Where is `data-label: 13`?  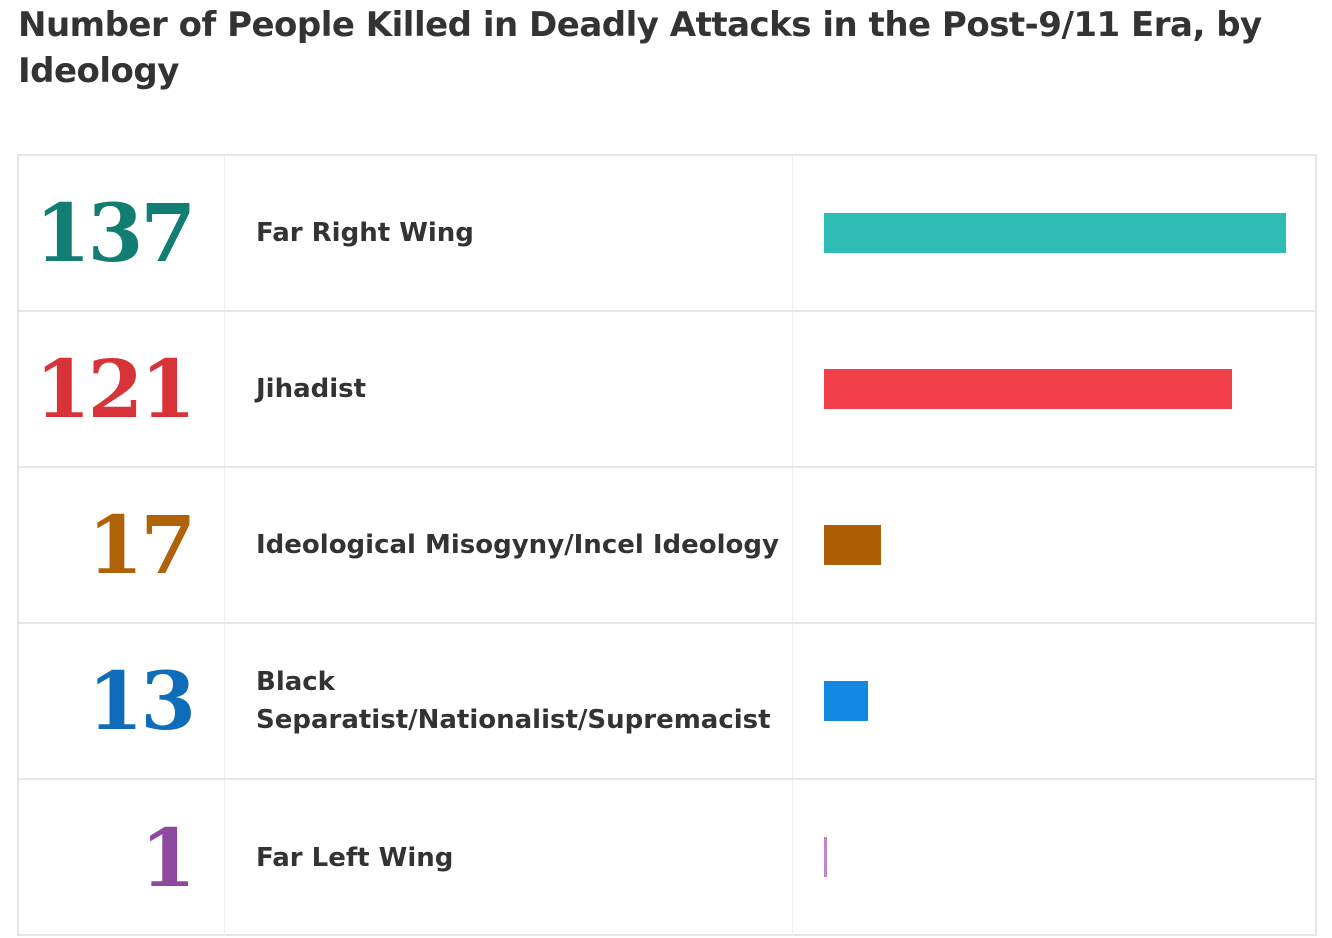
data-label: 13 is located at coordinates (141, 701).